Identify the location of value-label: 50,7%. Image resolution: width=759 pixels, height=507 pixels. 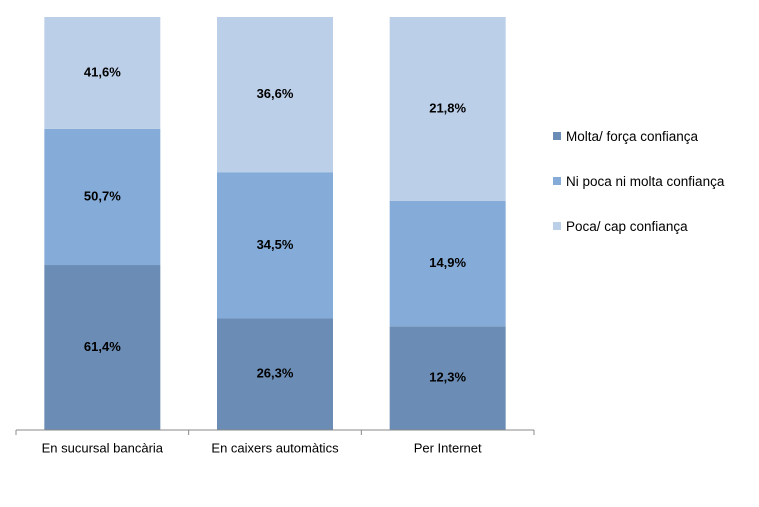
(102, 195).